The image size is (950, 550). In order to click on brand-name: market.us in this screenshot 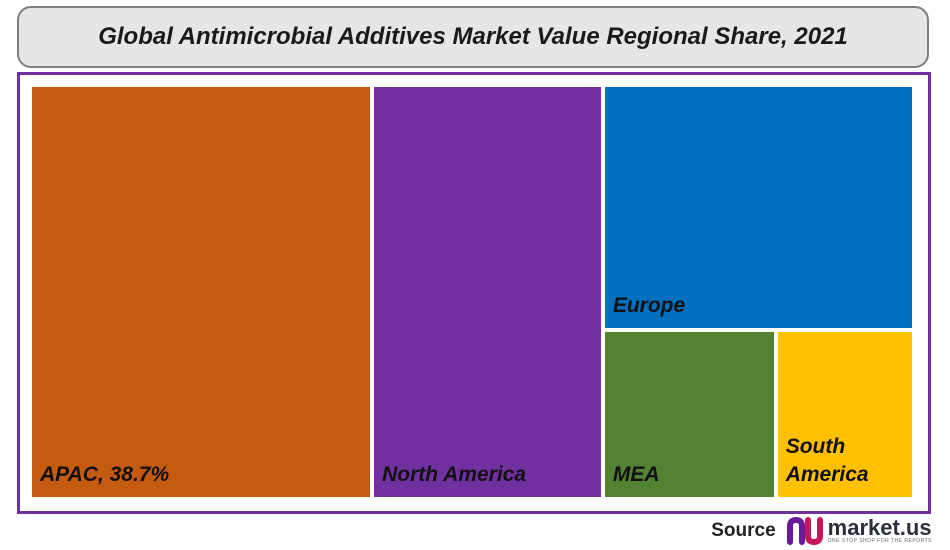, I will do `click(879, 527)`.